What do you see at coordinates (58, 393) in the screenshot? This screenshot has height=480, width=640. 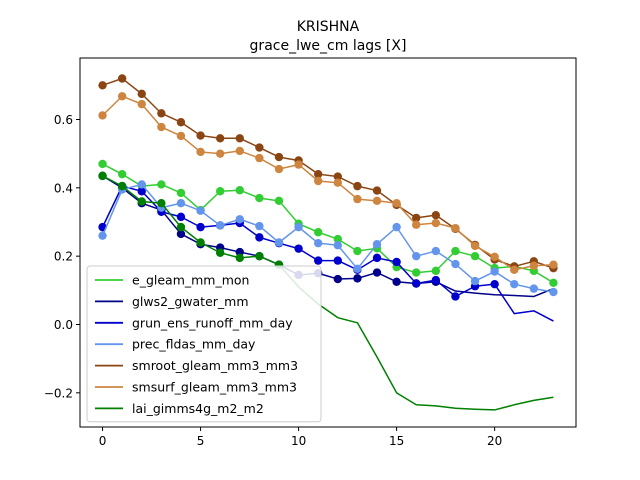 I see `y-tick-label: −0.2` at bounding box center [58, 393].